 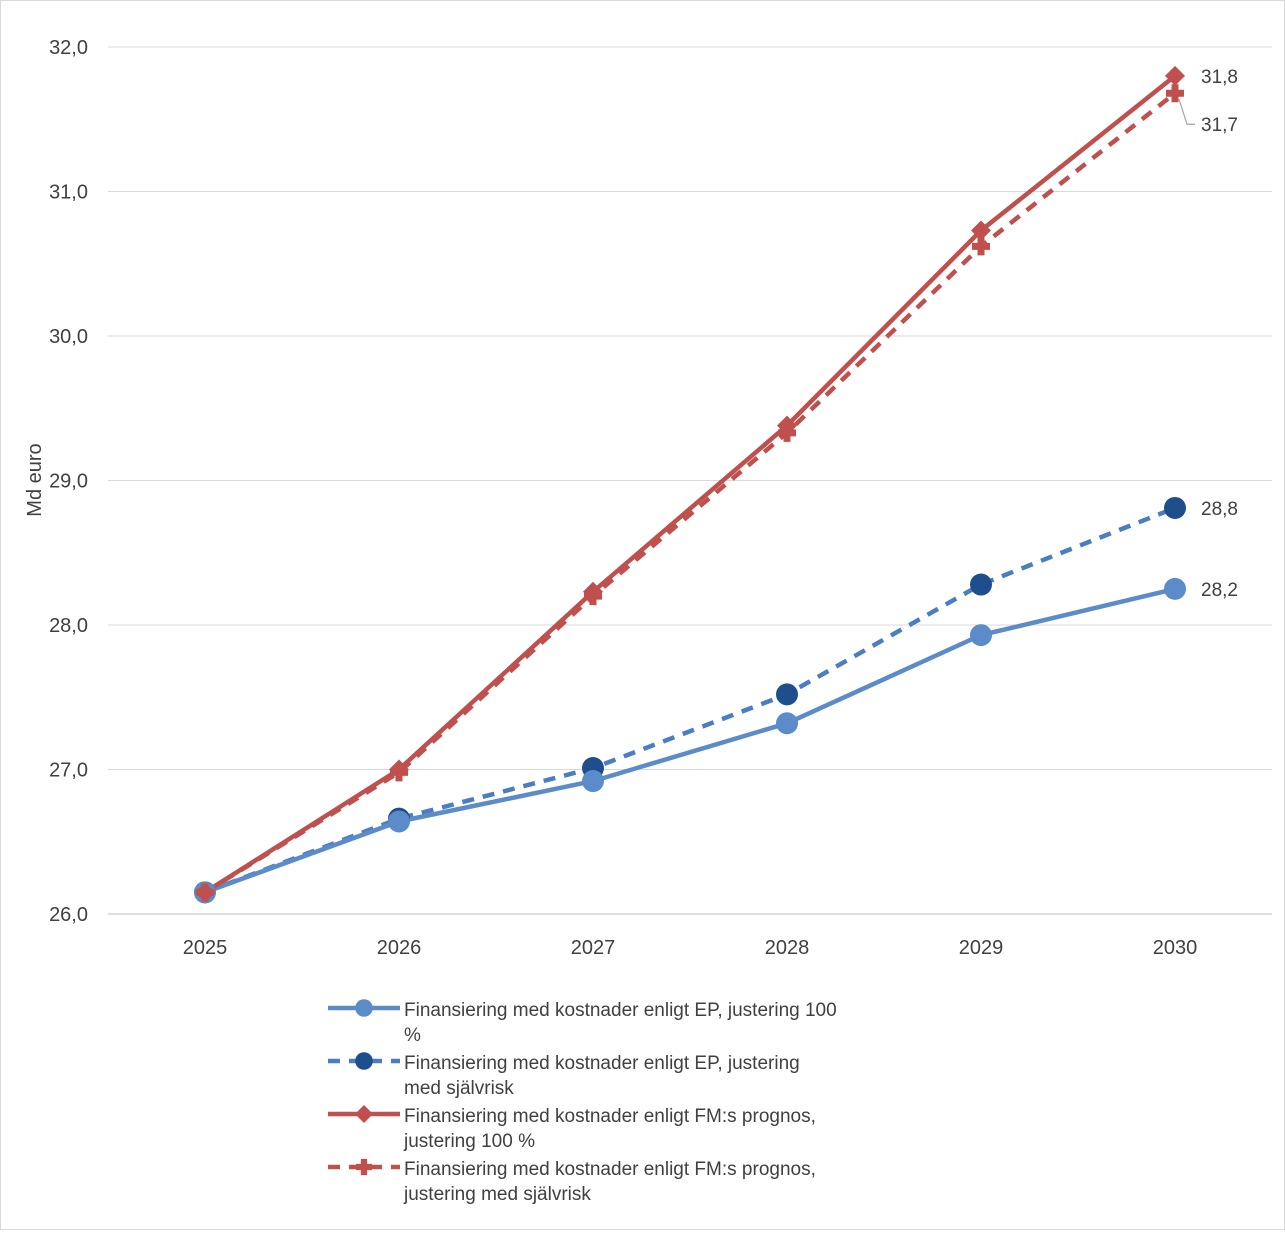 I want to click on x-axis-tick-labels: 2025 2026 2027 2028 2029 2030, so click(x=690, y=948).